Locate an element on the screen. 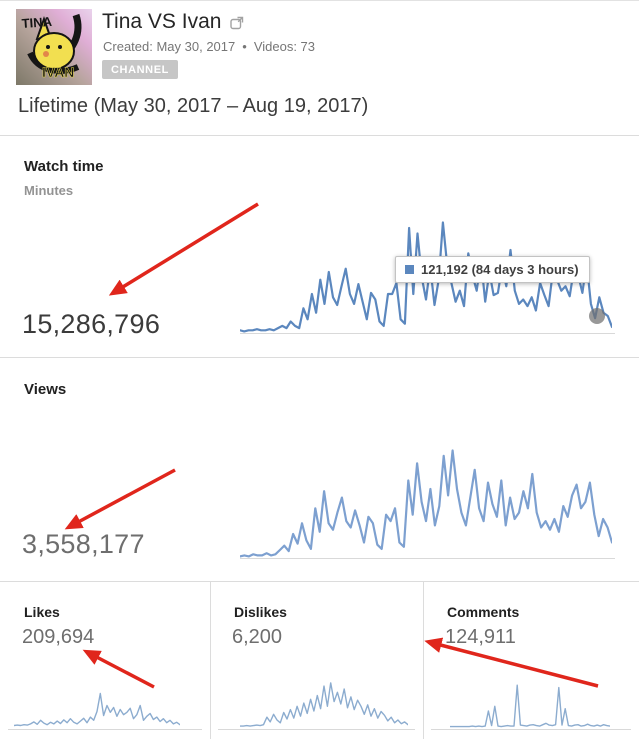 This screenshot has height=739, width=639. likes-baseline is located at coordinates (105, 729).